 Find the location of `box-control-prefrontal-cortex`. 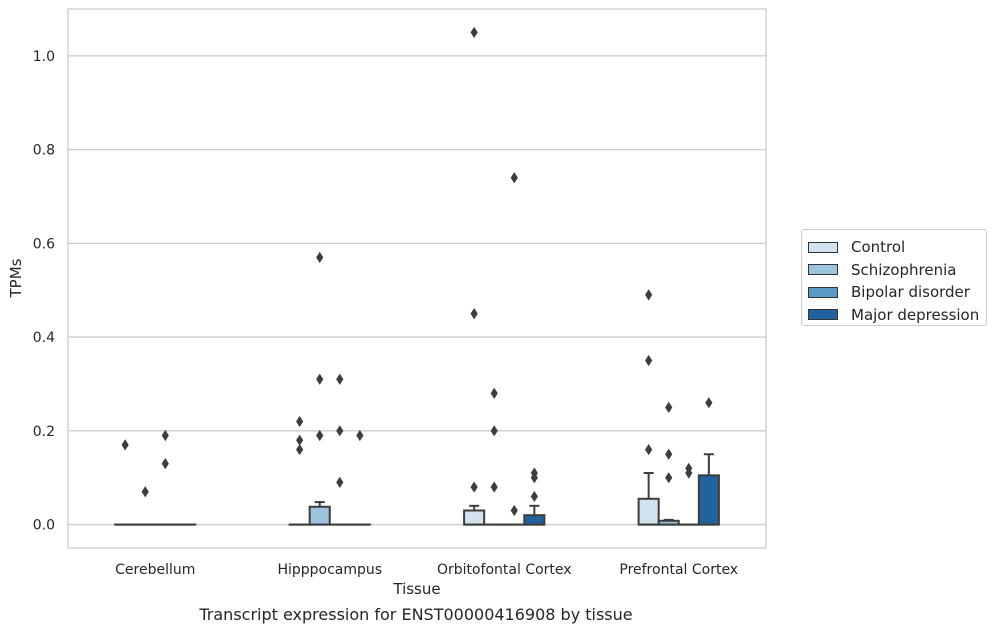

box-control-prefrontal-cortex is located at coordinates (648, 499).